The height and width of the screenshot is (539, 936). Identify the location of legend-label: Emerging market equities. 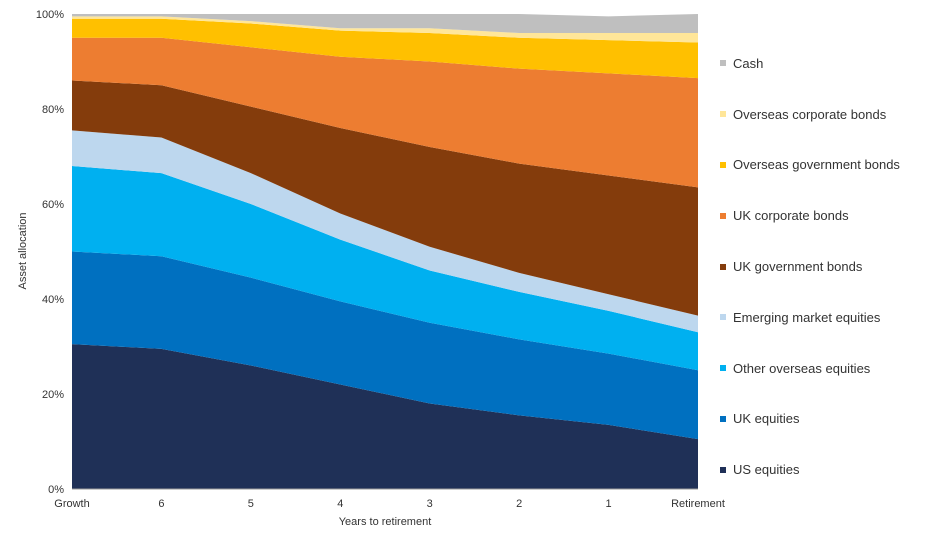
(807, 317).